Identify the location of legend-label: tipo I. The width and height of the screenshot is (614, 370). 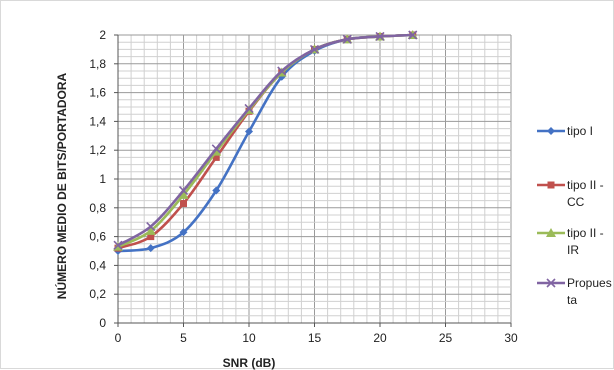
(580, 131).